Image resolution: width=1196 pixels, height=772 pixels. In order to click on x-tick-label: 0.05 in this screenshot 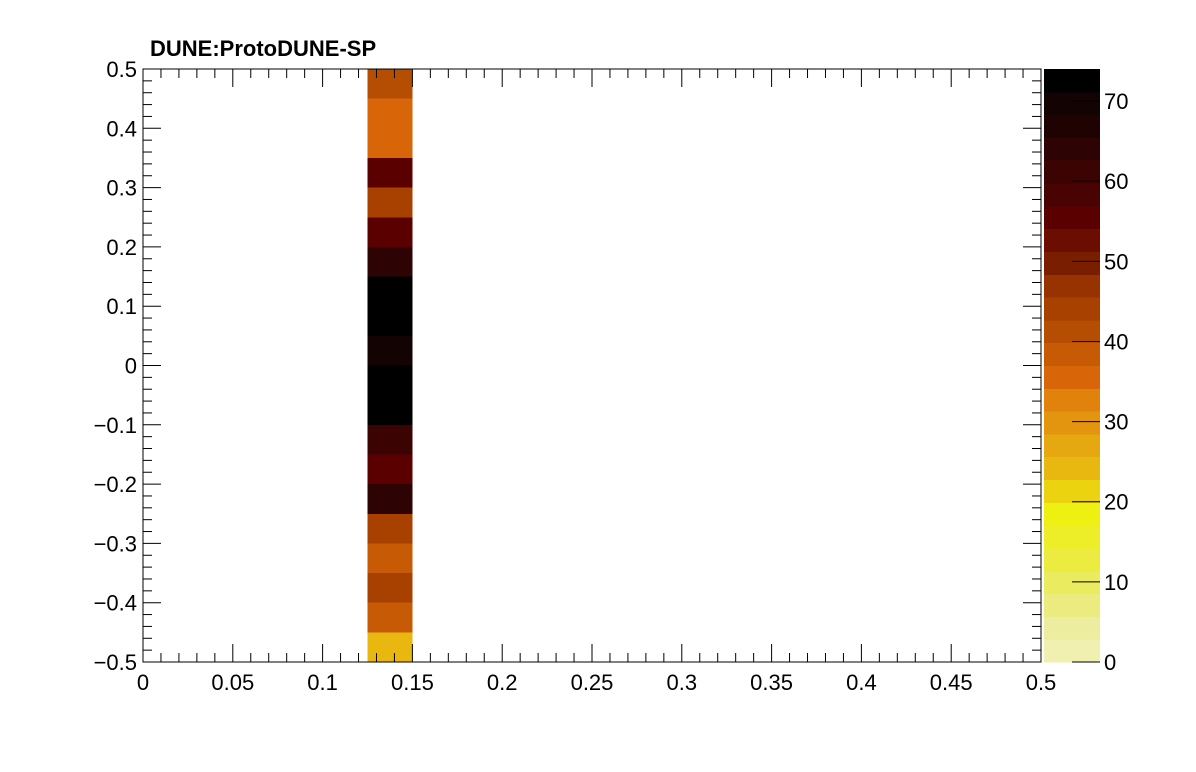, I will do `click(232, 682)`.